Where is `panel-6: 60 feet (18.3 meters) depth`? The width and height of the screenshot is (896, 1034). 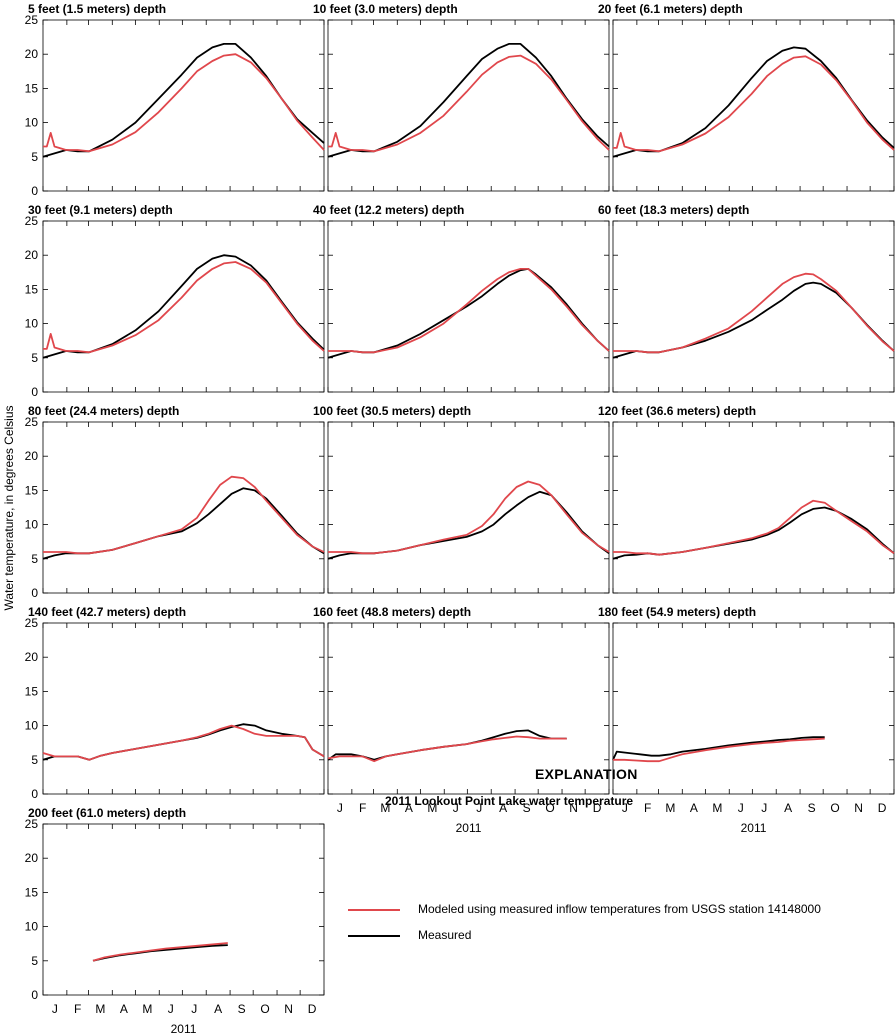 panel-6: 60 feet (18.3 meters) depth is located at coordinates (746, 298).